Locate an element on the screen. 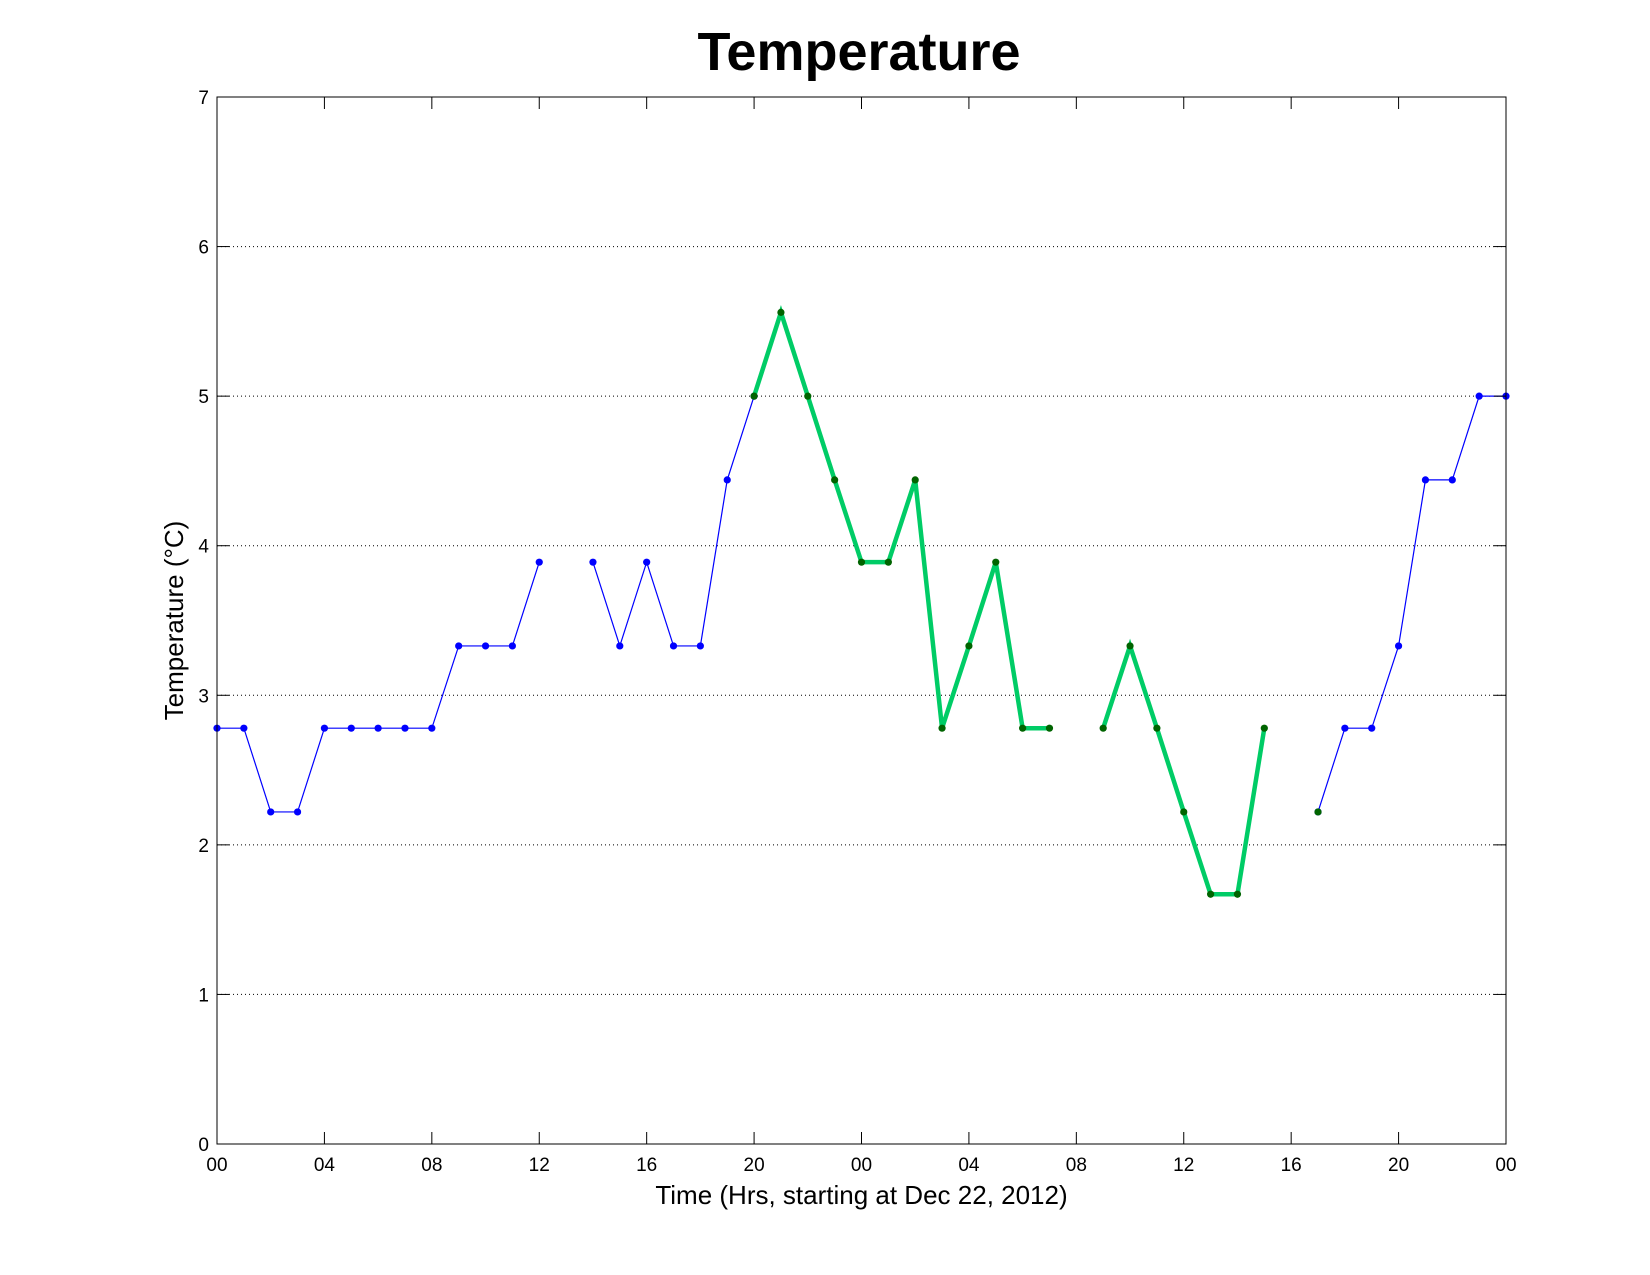 This screenshot has width=1650, height=1275. y-tick-label: 6 is located at coordinates (203, 248).